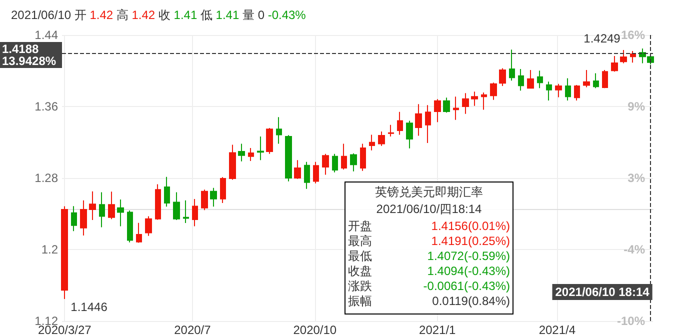 This screenshot has height=336, width=678. What do you see at coordinates (631, 321) in the screenshot?
I see `y2-tick-label: -10%` at bounding box center [631, 321].